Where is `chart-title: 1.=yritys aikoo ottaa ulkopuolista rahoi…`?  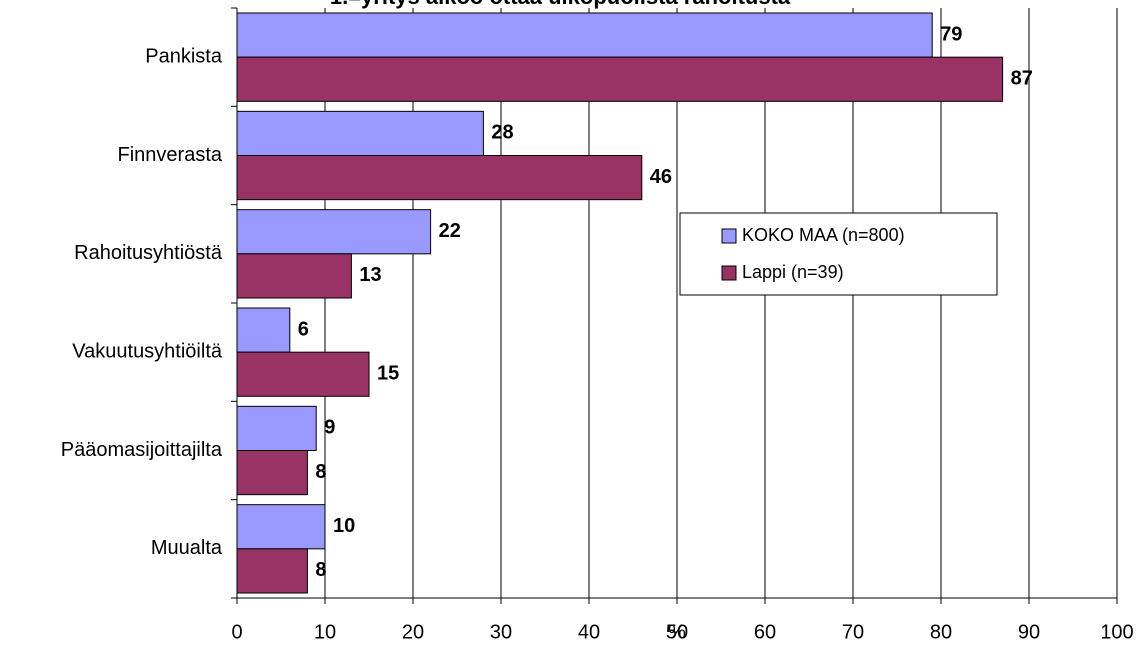 chart-title: 1.=yritys aikoo ottaa ulkopuolista rahoi… is located at coordinates (560, 4).